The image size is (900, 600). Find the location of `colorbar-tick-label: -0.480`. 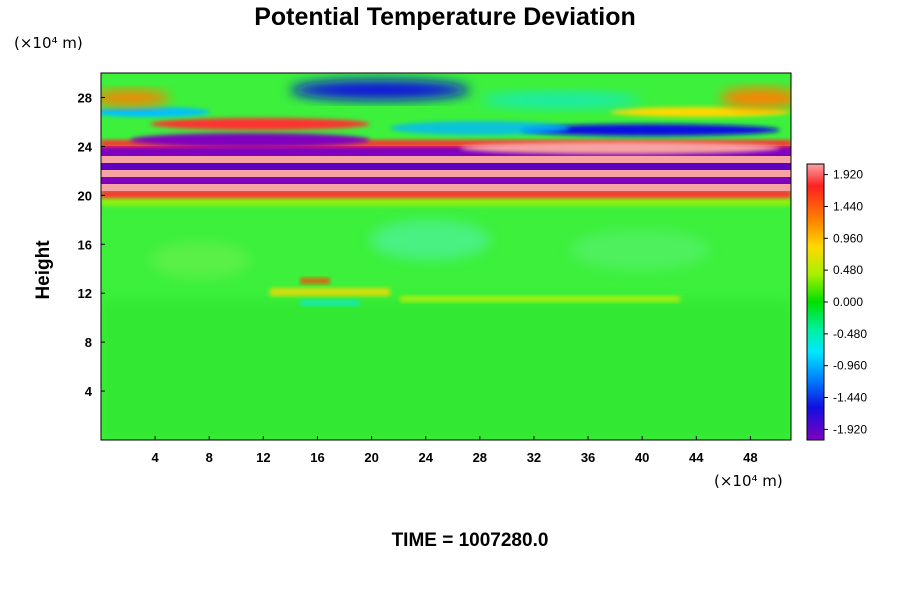

colorbar-tick-label: -0.480 is located at coordinates (850, 334).